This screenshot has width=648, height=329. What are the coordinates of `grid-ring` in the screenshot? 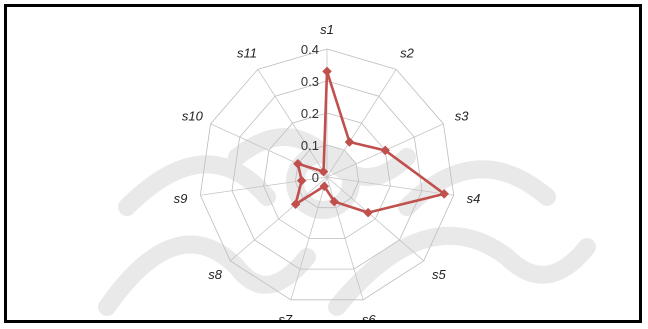 It's located at (327, 175).